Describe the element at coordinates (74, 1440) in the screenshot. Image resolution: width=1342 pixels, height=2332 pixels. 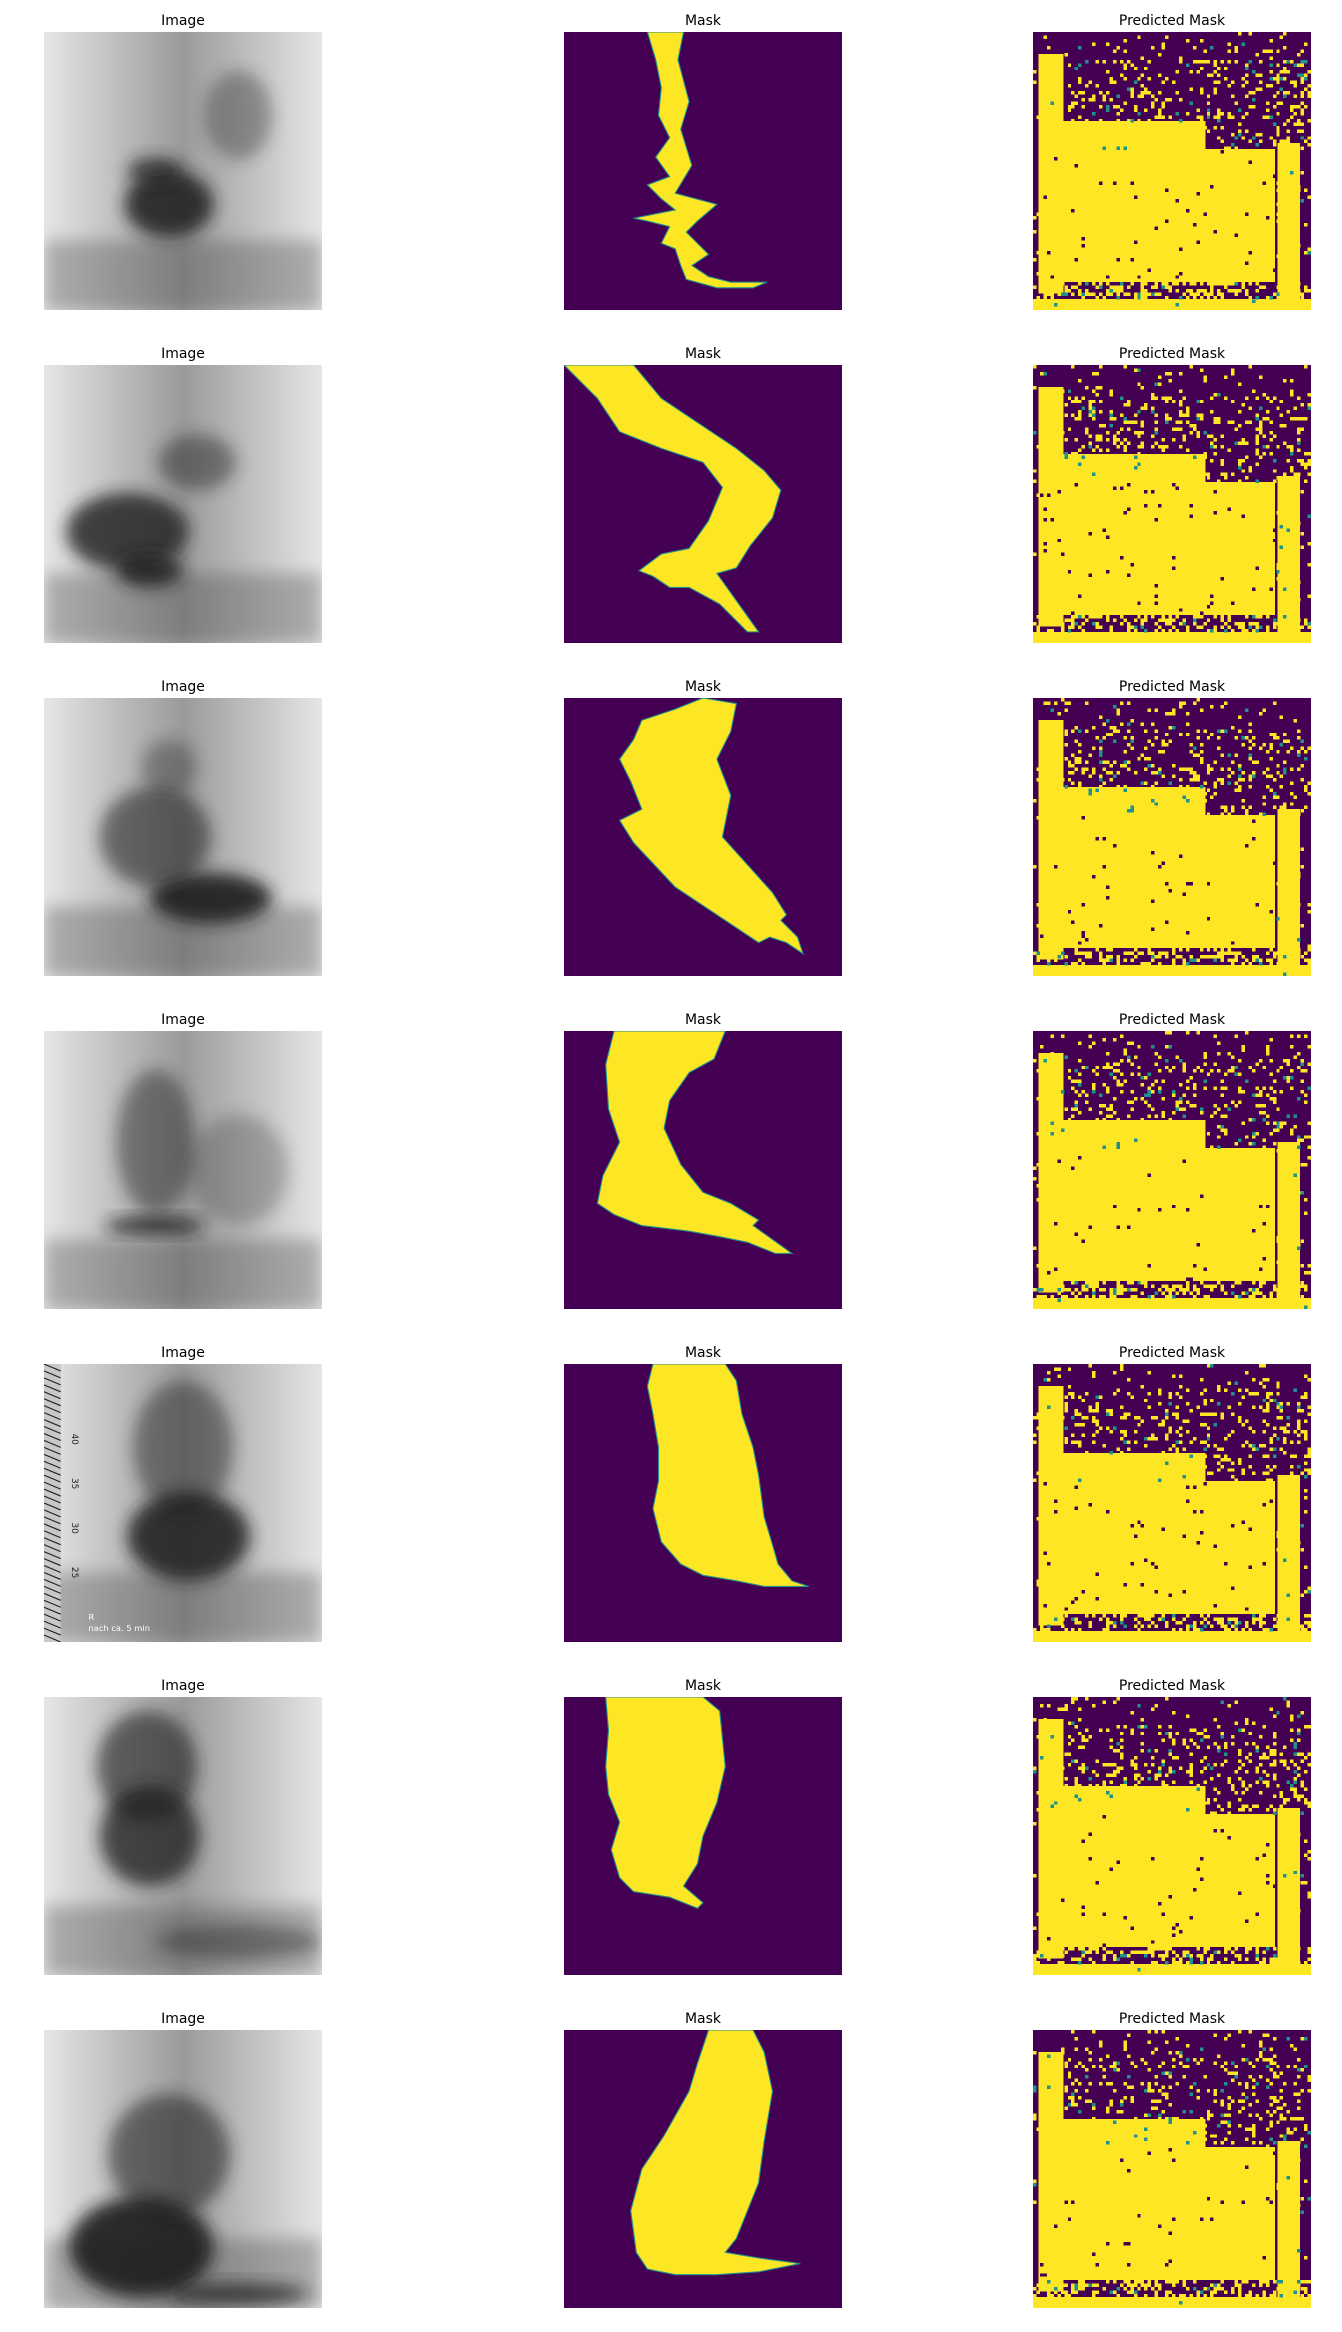
I see `ruler-label: 40` at that location.